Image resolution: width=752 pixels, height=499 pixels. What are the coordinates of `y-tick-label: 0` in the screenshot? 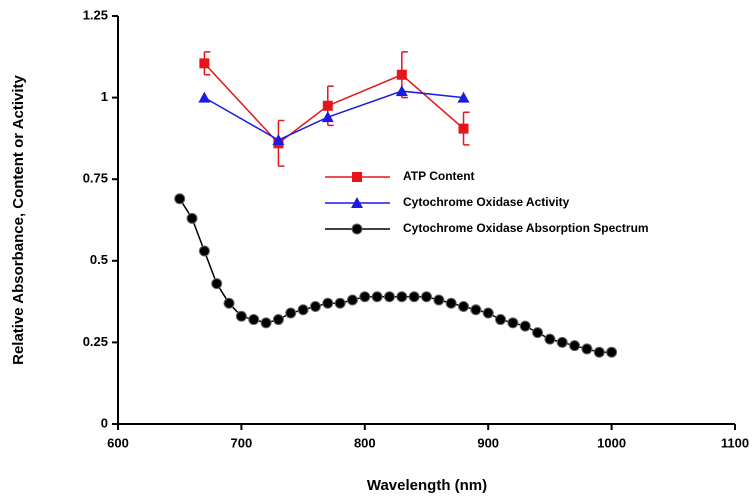 It's located at (104, 422).